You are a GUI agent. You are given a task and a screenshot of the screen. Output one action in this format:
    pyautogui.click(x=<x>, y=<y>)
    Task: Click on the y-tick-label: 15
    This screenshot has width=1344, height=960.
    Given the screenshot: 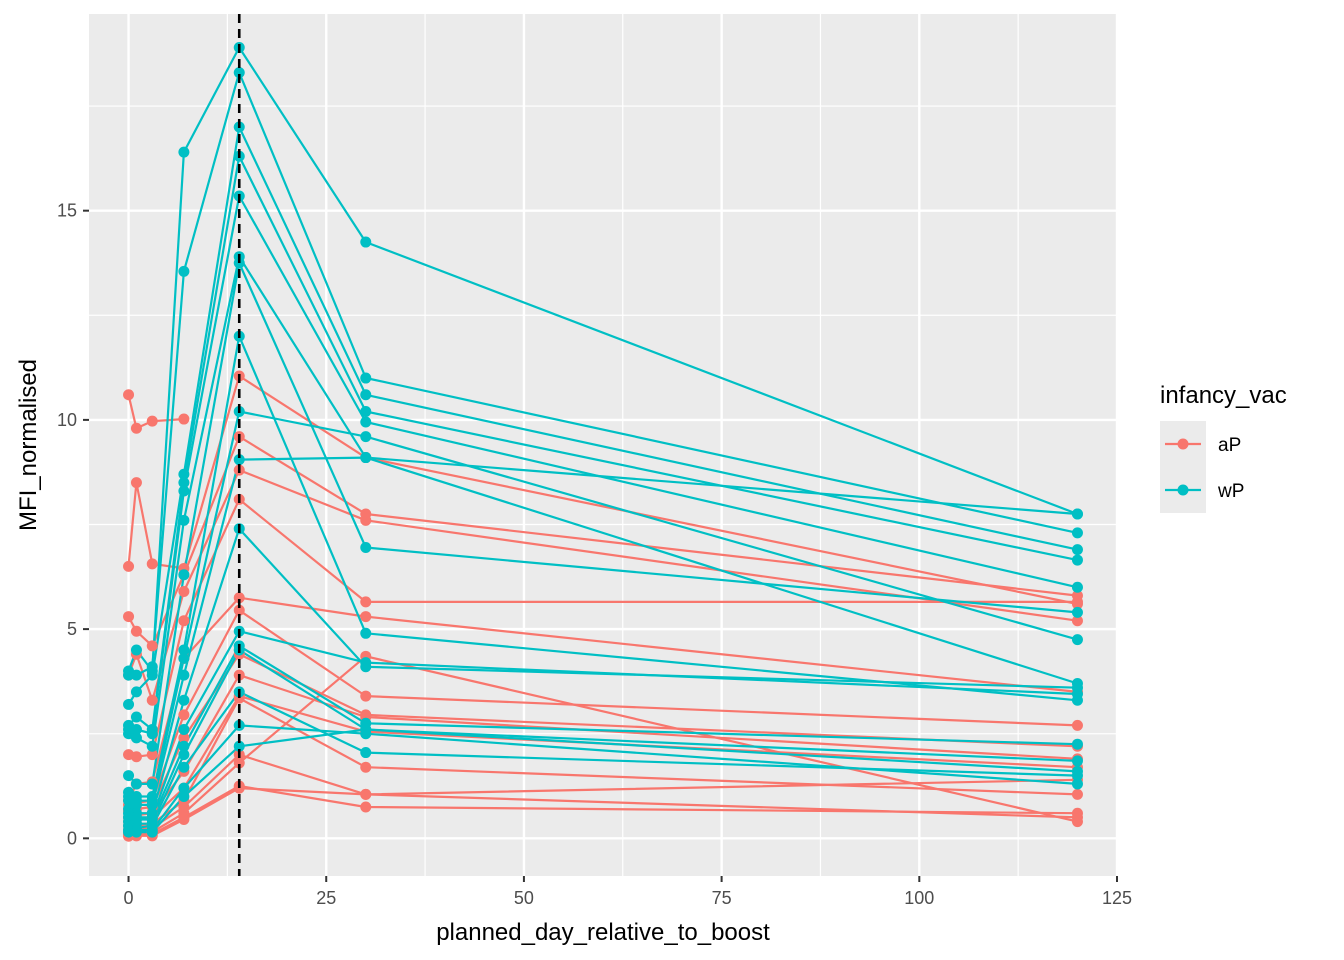 What is the action you would take?
    pyautogui.click(x=67, y=211)
    